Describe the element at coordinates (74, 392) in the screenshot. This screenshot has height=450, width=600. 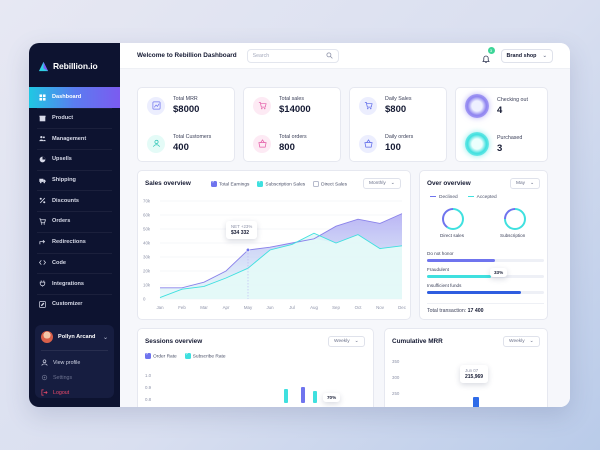
I see `logout-link: Logout` at that location.